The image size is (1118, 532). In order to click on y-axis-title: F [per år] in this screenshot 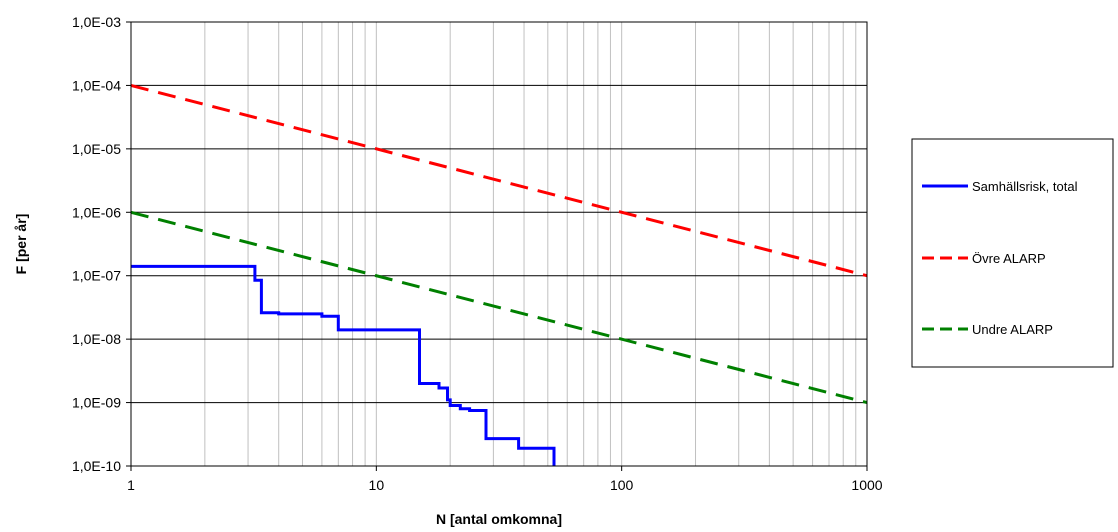, I will do `click(21, 244)`.